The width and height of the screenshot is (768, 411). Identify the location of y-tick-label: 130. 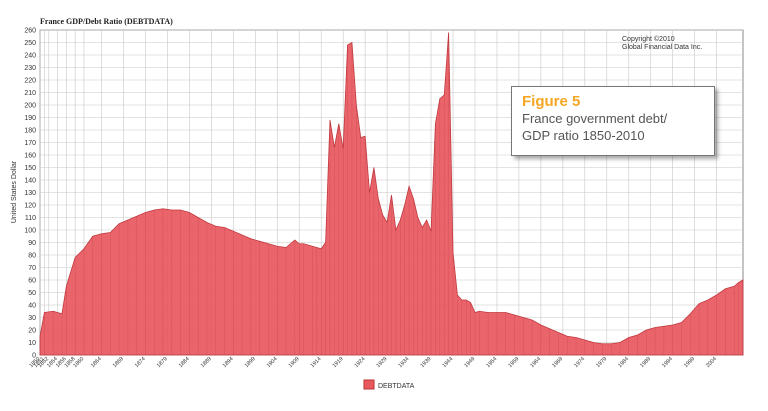
(30, 193).